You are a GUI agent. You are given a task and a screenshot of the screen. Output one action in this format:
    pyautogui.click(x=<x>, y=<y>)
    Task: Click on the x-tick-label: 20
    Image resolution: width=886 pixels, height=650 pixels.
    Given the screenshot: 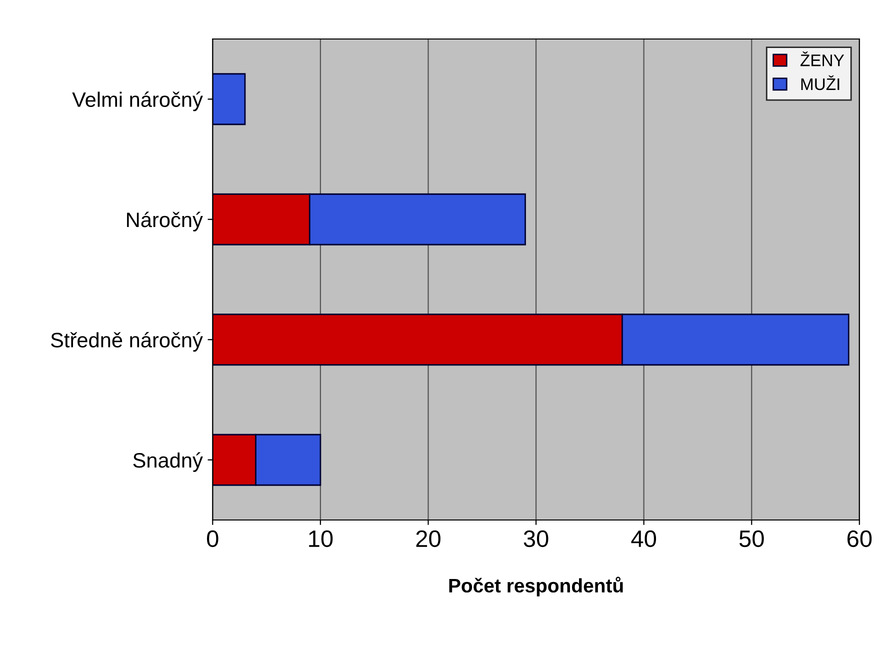 What is the action you would take?
    pyautogui.click(x=428, y=539)
    